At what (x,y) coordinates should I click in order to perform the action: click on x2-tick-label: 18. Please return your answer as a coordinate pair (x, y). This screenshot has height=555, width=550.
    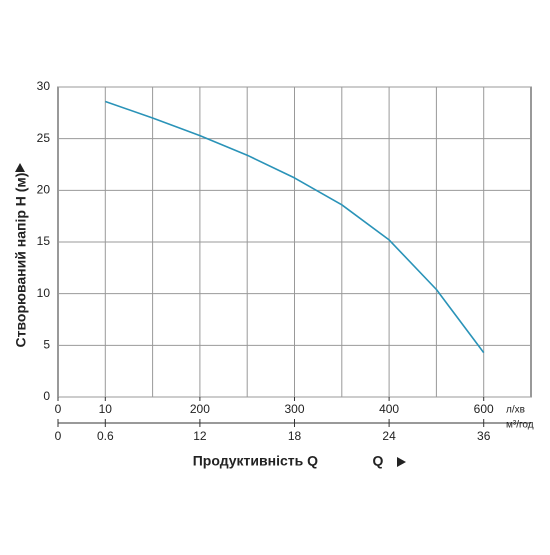
    Looking at the image, I should click on (295, 436).